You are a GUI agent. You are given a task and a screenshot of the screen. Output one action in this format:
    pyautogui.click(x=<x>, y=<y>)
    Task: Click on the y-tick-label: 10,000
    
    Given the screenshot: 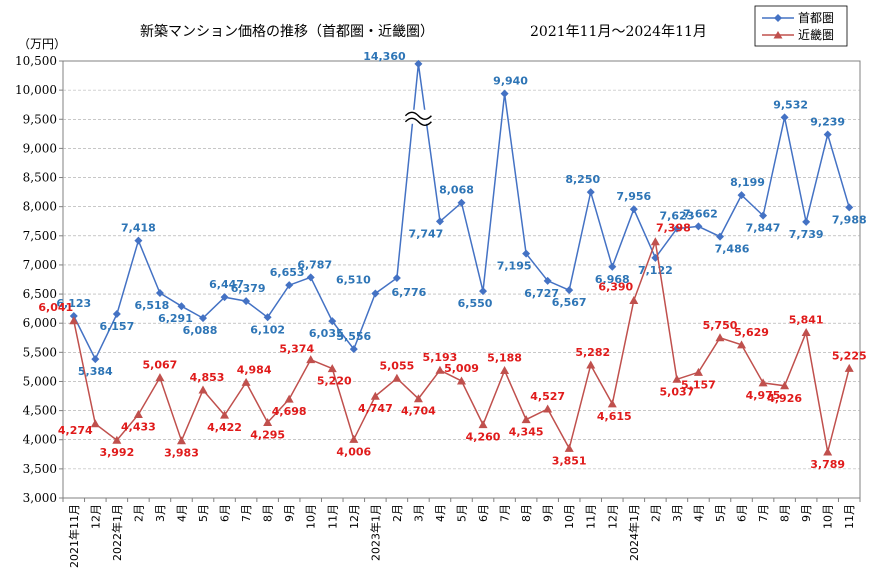 What is the action you would take?
    pyautogui.click(x=36, y=90)
    